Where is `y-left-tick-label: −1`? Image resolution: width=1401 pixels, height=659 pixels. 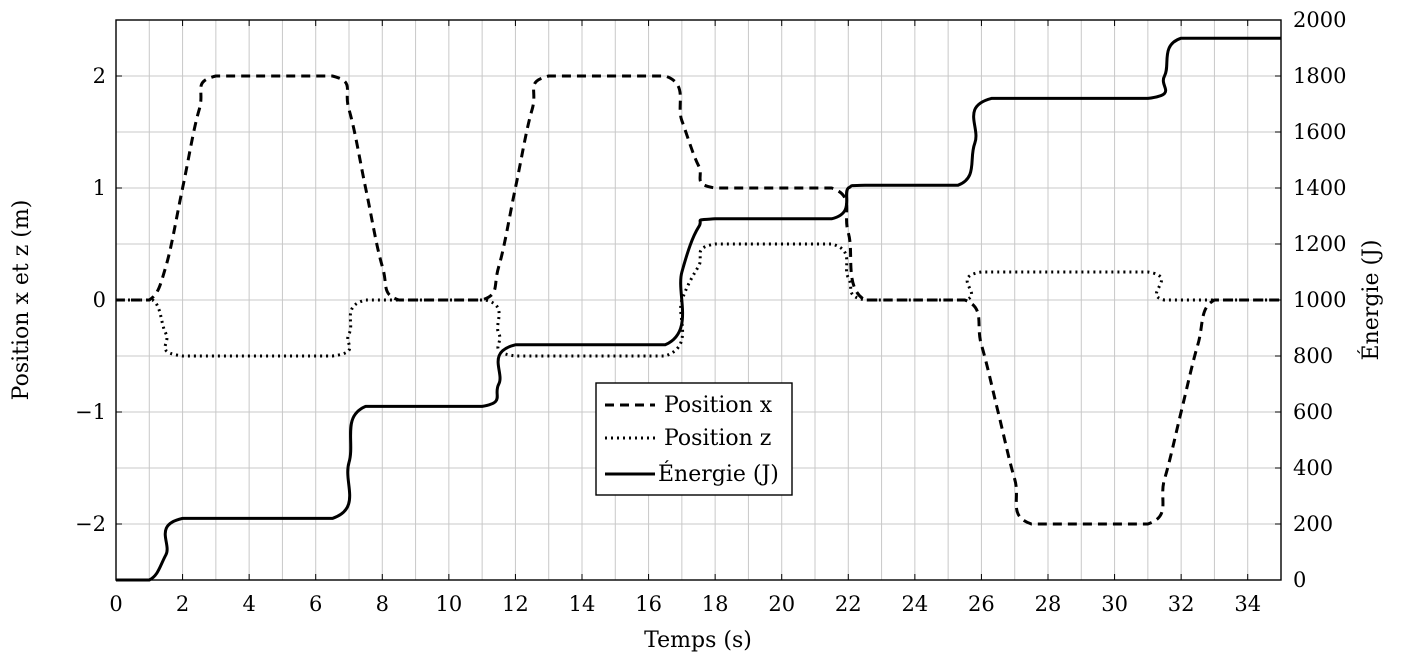
y-left-tick-label: −1 is located at coordinates (90, 412).